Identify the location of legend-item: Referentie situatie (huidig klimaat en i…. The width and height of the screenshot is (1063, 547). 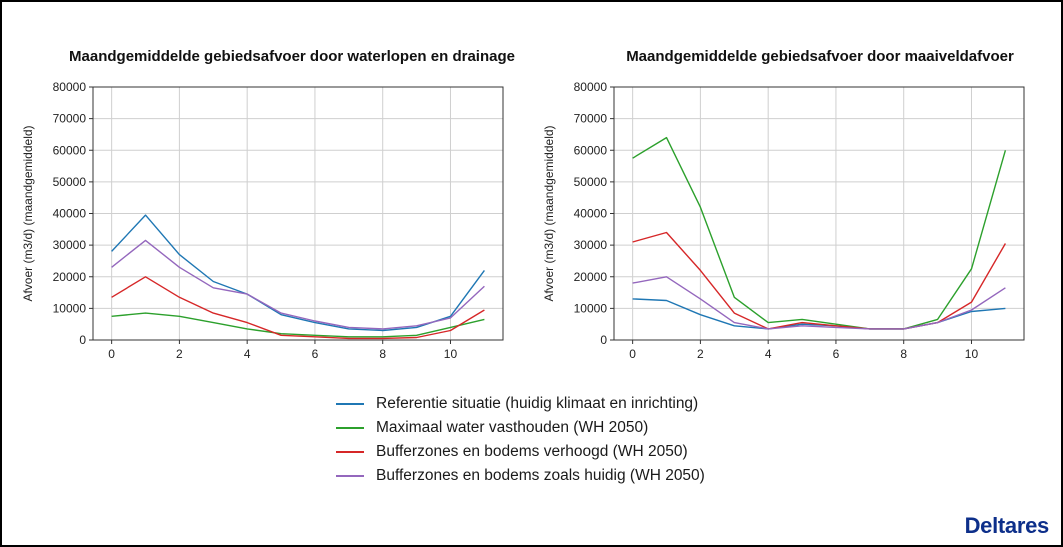
(520, 404).